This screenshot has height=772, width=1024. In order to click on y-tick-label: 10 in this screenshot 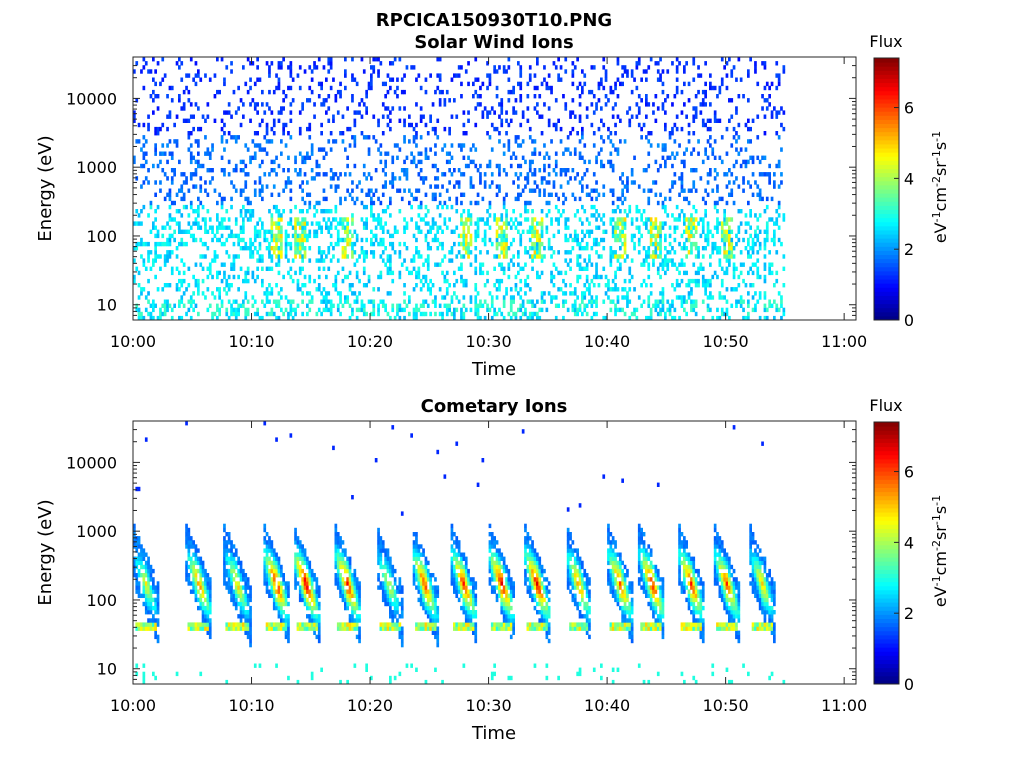, I will do `click(107, 305)`.